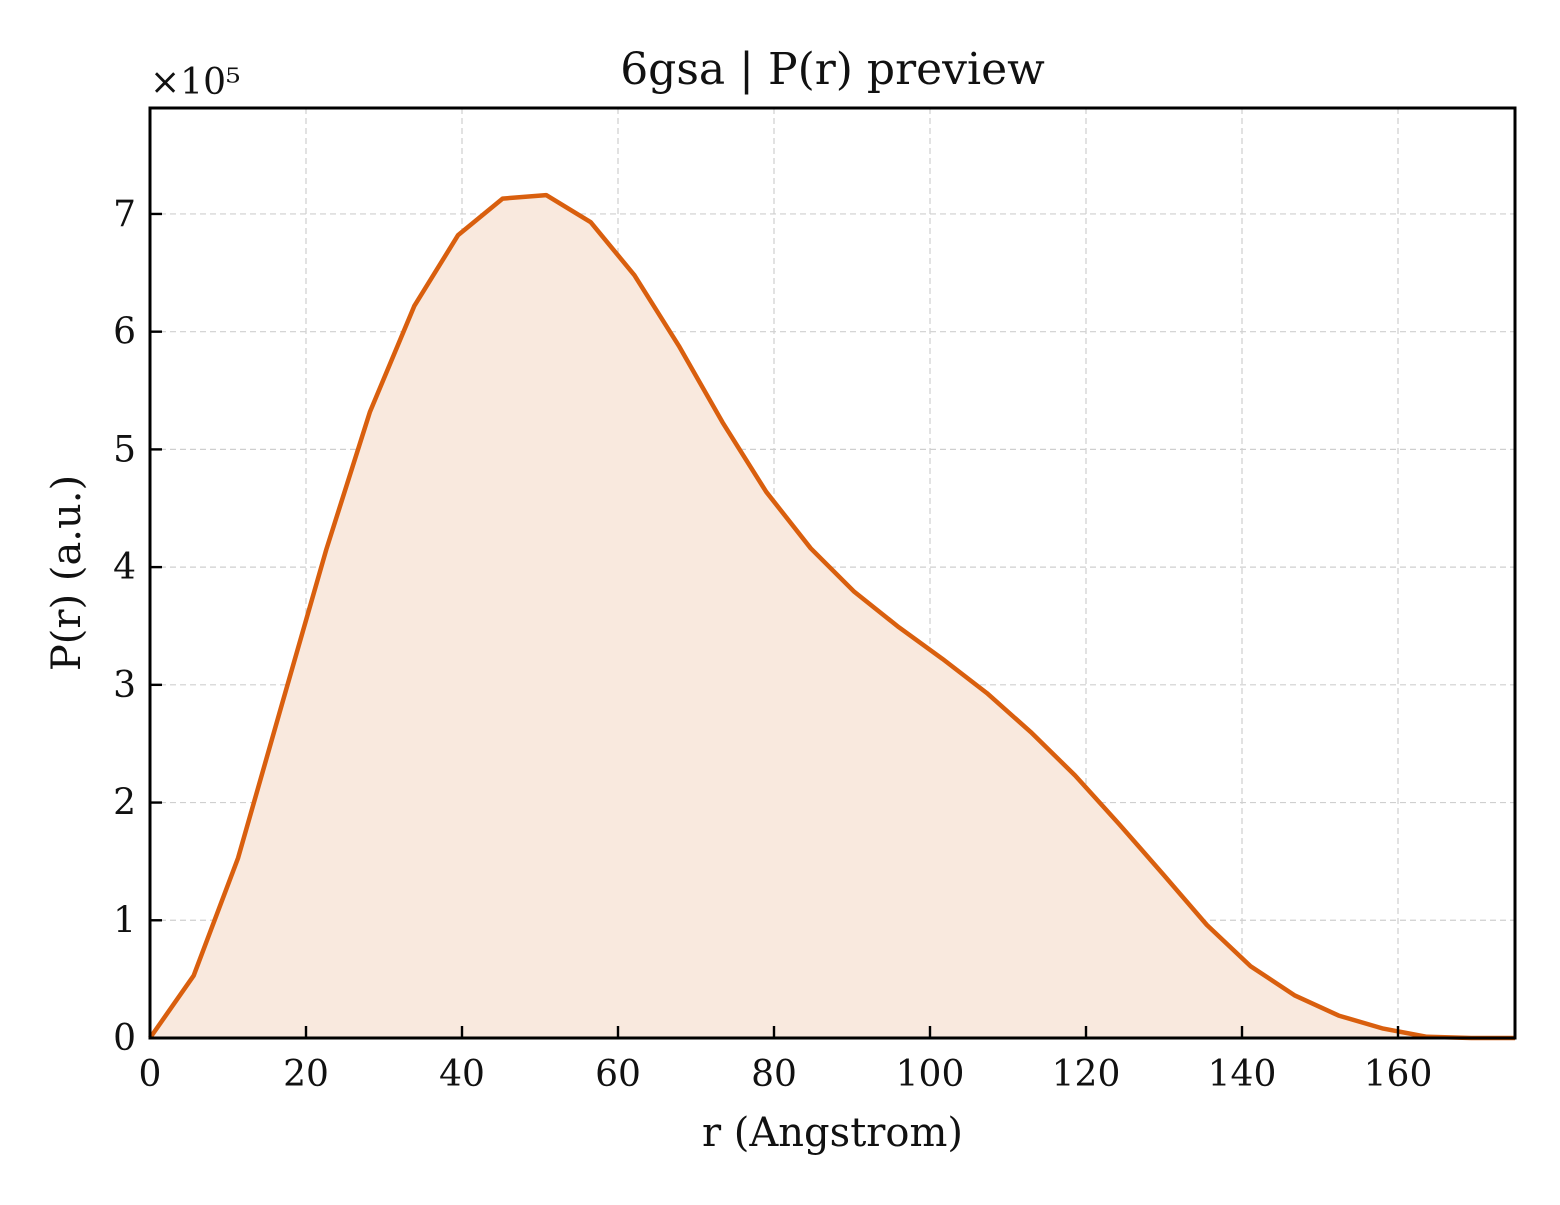 Image resolution: width=1560 pixels, height=1205 pixels. Describe the element at coordinates (1086, 1074) in the screenshot. I see `x-tick-label: 120` at that location.